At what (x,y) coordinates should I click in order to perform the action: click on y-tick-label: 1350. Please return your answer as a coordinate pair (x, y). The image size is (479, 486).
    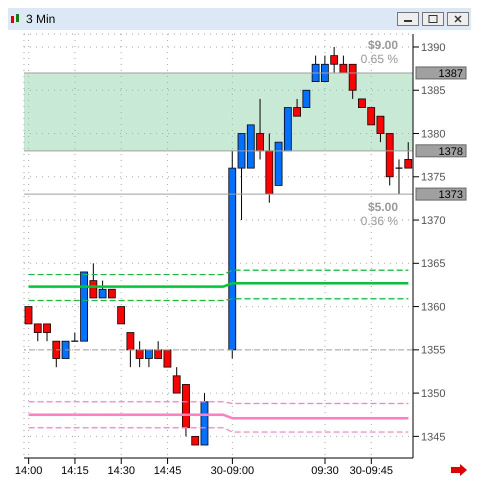
    Looking at the image, I should click on (433, 394).